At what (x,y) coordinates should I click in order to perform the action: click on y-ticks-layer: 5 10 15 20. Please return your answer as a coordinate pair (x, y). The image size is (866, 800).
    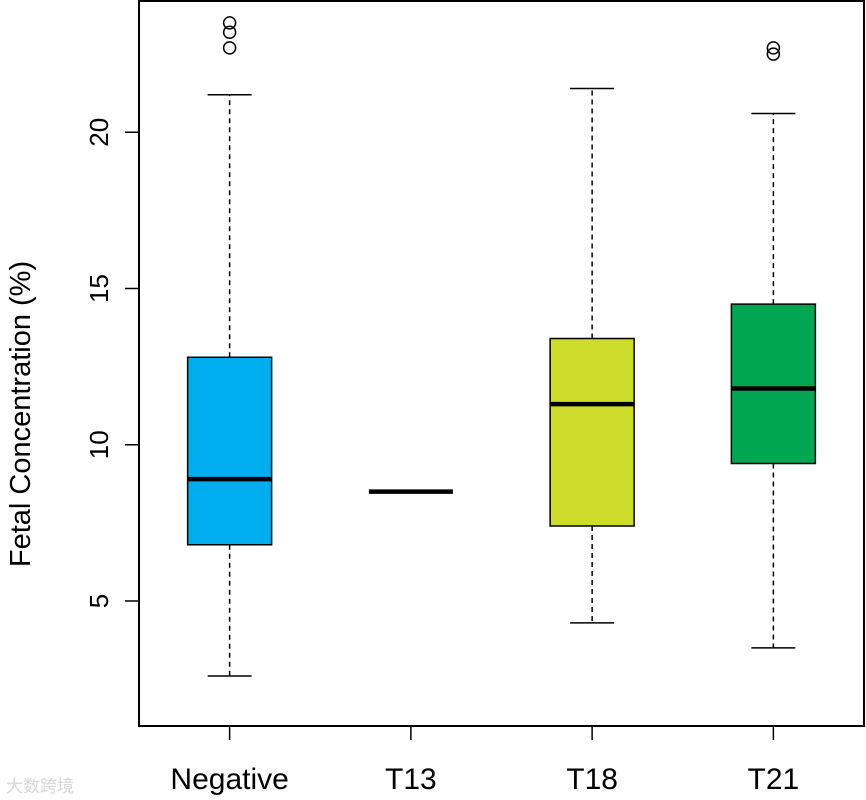
    Looking at the image, I should click on (111, 363).